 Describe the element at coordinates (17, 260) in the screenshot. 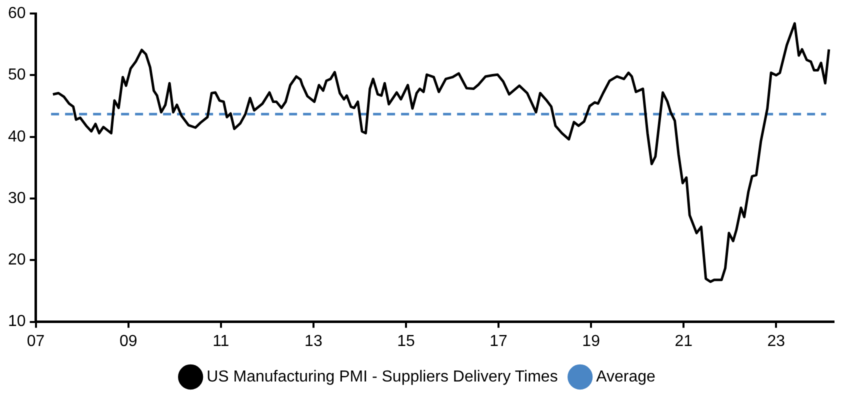

I see `y-tick-label: 20` at that location.